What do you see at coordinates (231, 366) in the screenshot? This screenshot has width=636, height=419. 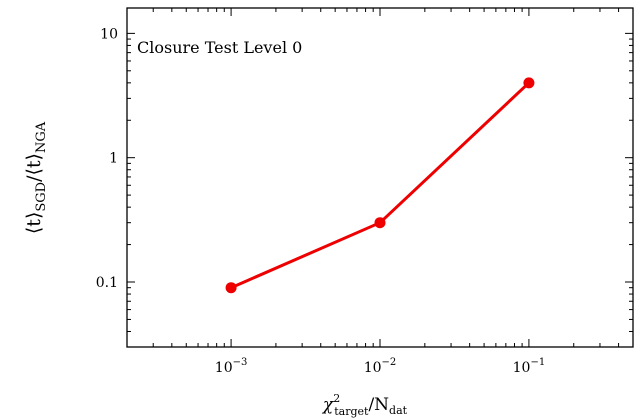 I see `x-tick-label: 10⁻³` at bounding box center [231, 366].